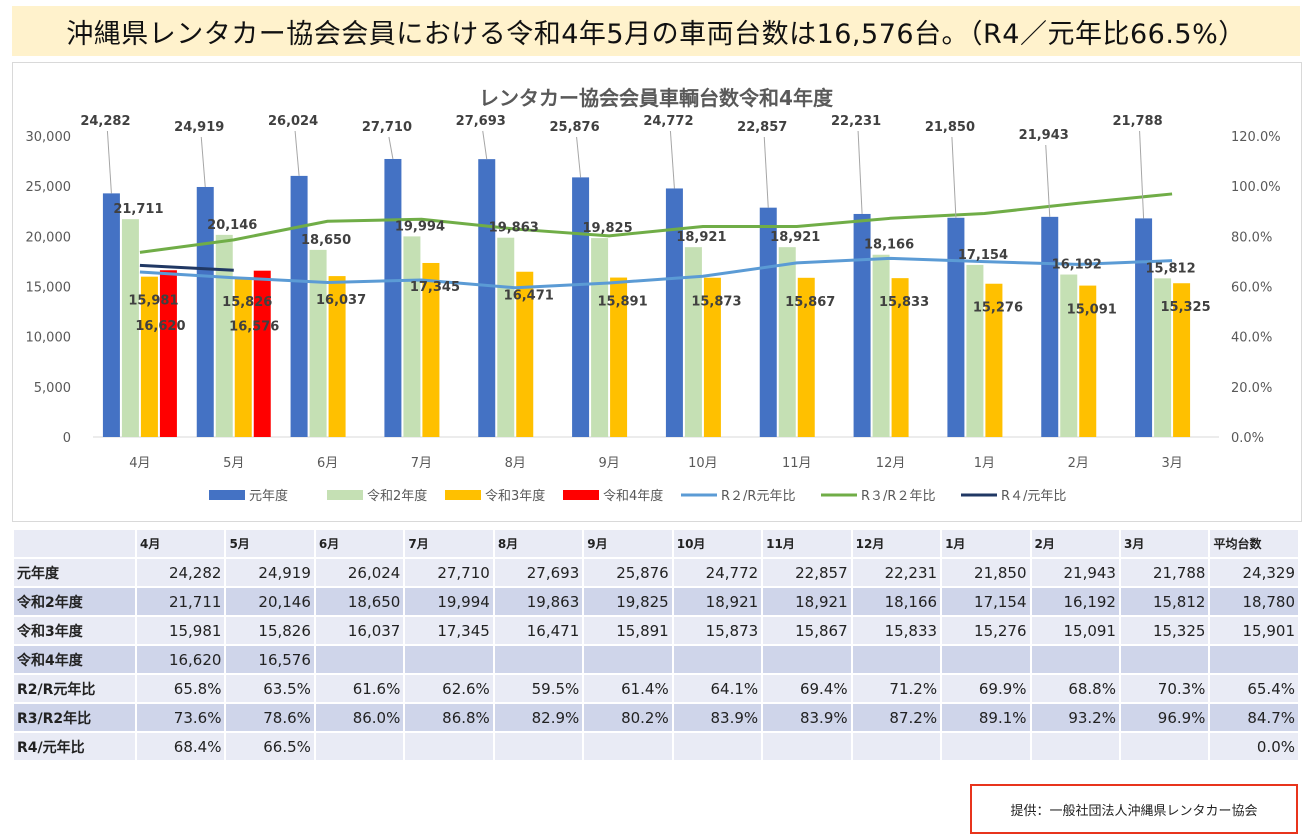  What do you see at coordinates (359, 717) in the screenshot?
I see `table-cell: 86.0%` at bounding box center [359, 717].